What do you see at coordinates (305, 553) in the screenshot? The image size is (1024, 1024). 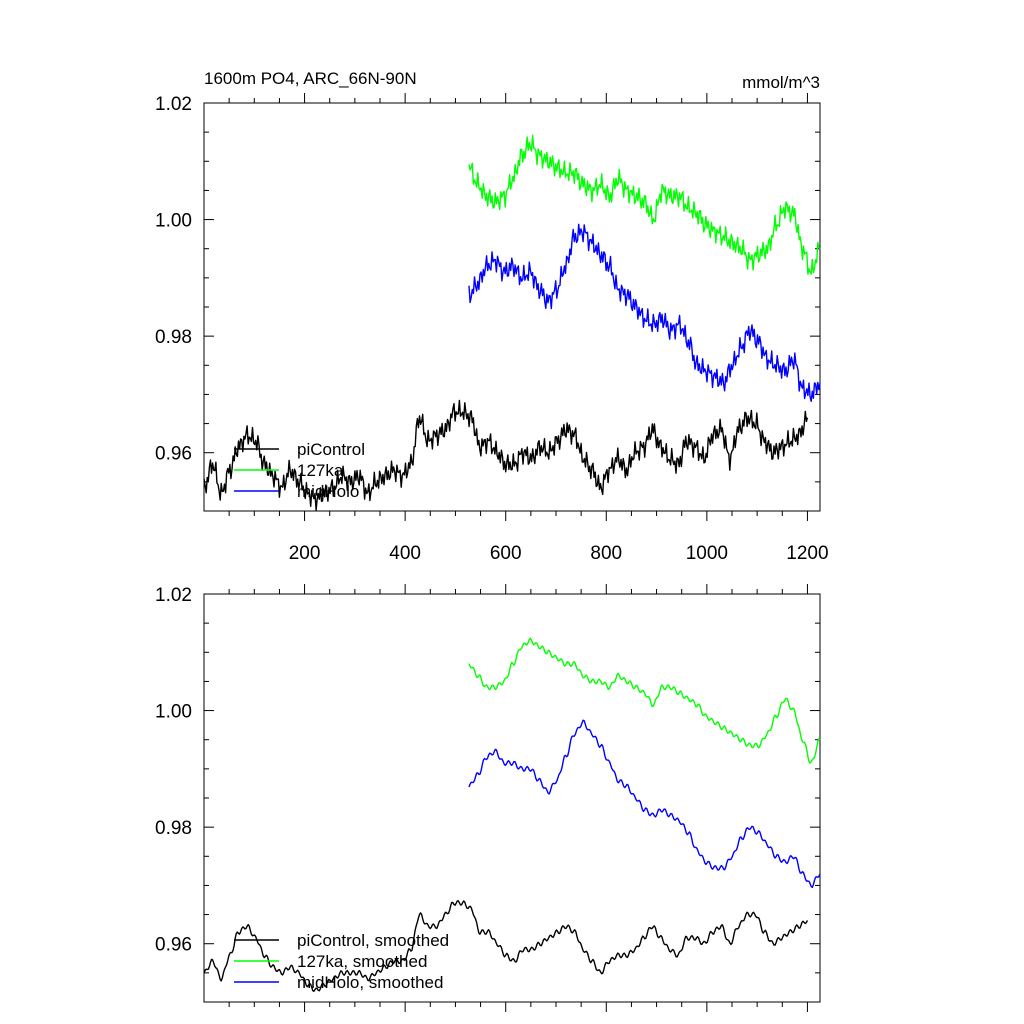 I see `x-tick-label: 200` at bounding box center [305, 553].